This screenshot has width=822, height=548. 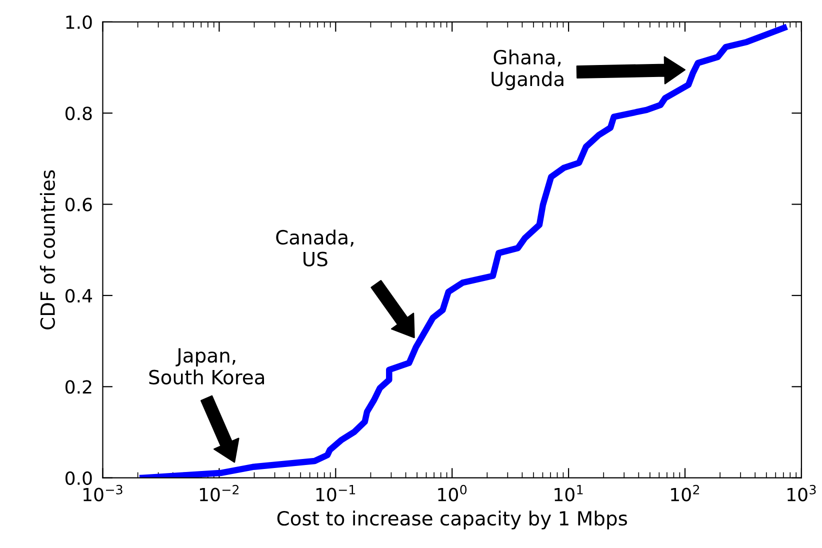 What do you see at coordinates (315, 248) in the screenshot?
I see `annotation: Canada, US` at bounding box center [315, 248].